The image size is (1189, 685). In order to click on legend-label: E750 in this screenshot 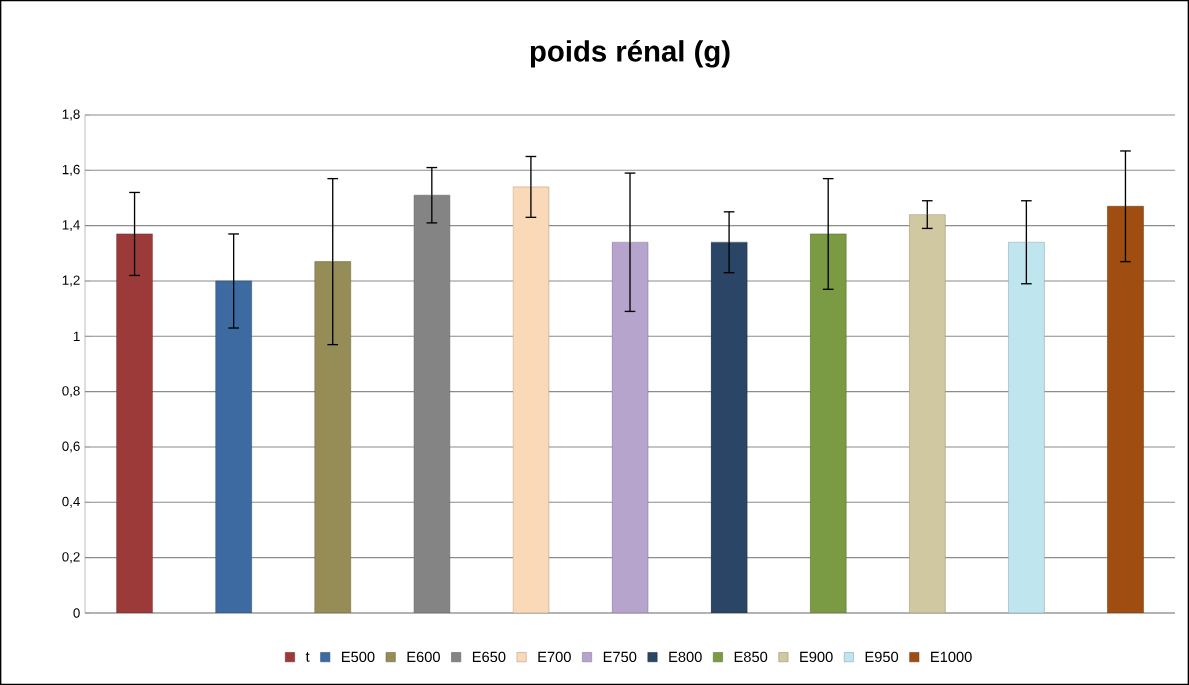, I will do `click(620, 657)`.